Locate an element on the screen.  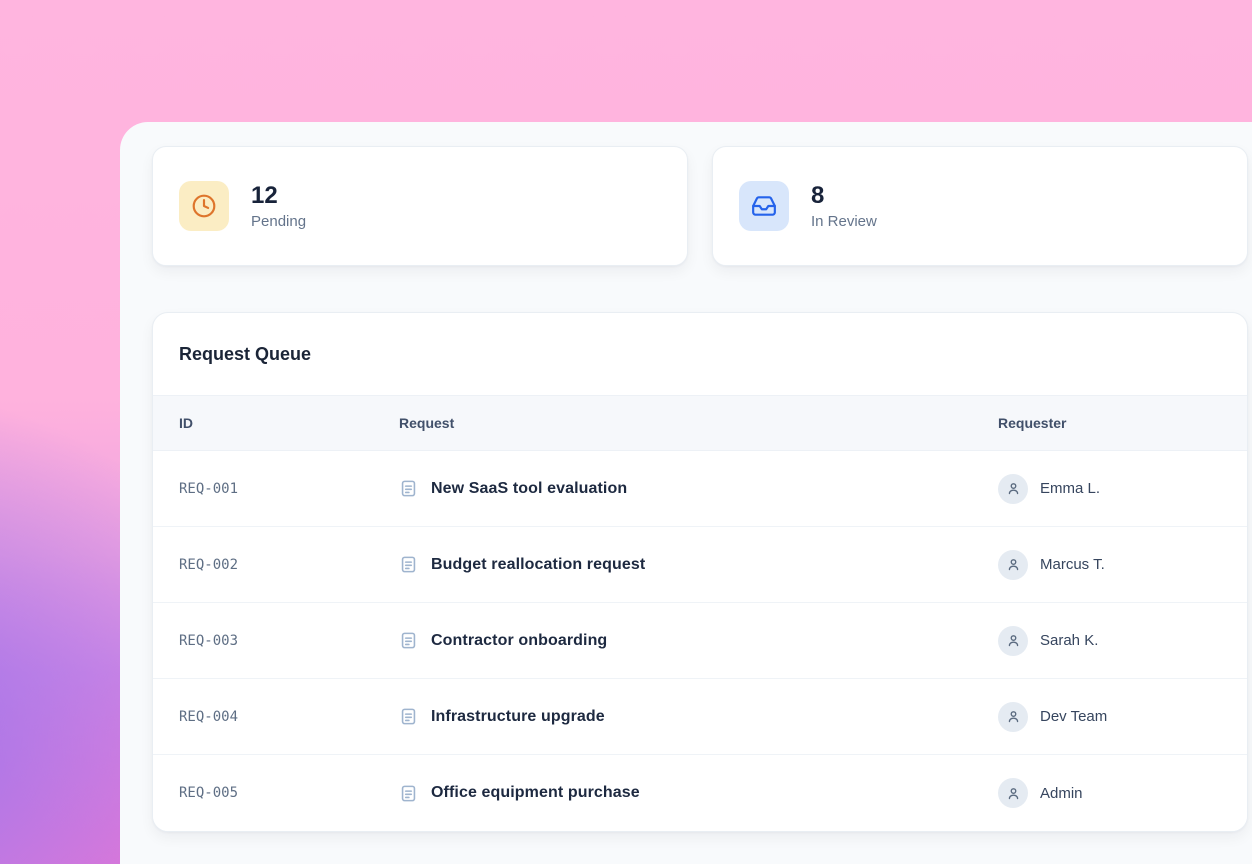
request-cell: Office equipment purchase is located at coordinates (698, 793).